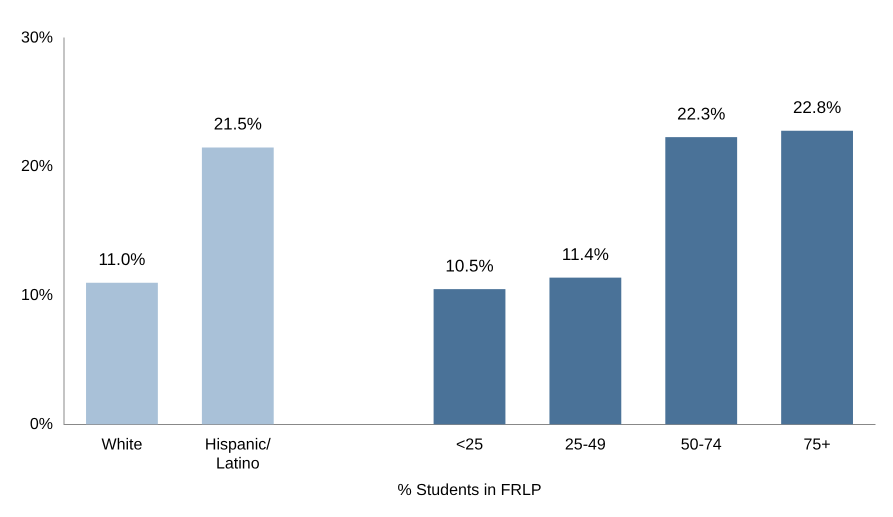 The width and height of the screenshot is (893, 517). What do you see at coordinates (37, 167) in the screenshot?
I see `y-tick-label: 20%` at bounding box center [37, 167].